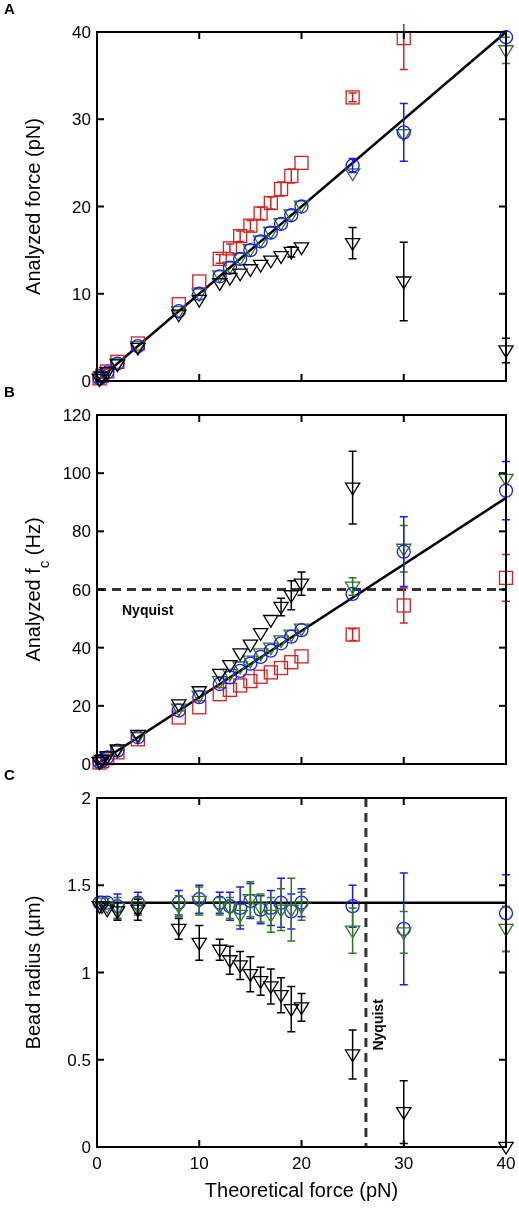 The image size is (519, 1218). I want to click on chart-title: B, so click(9, 391).